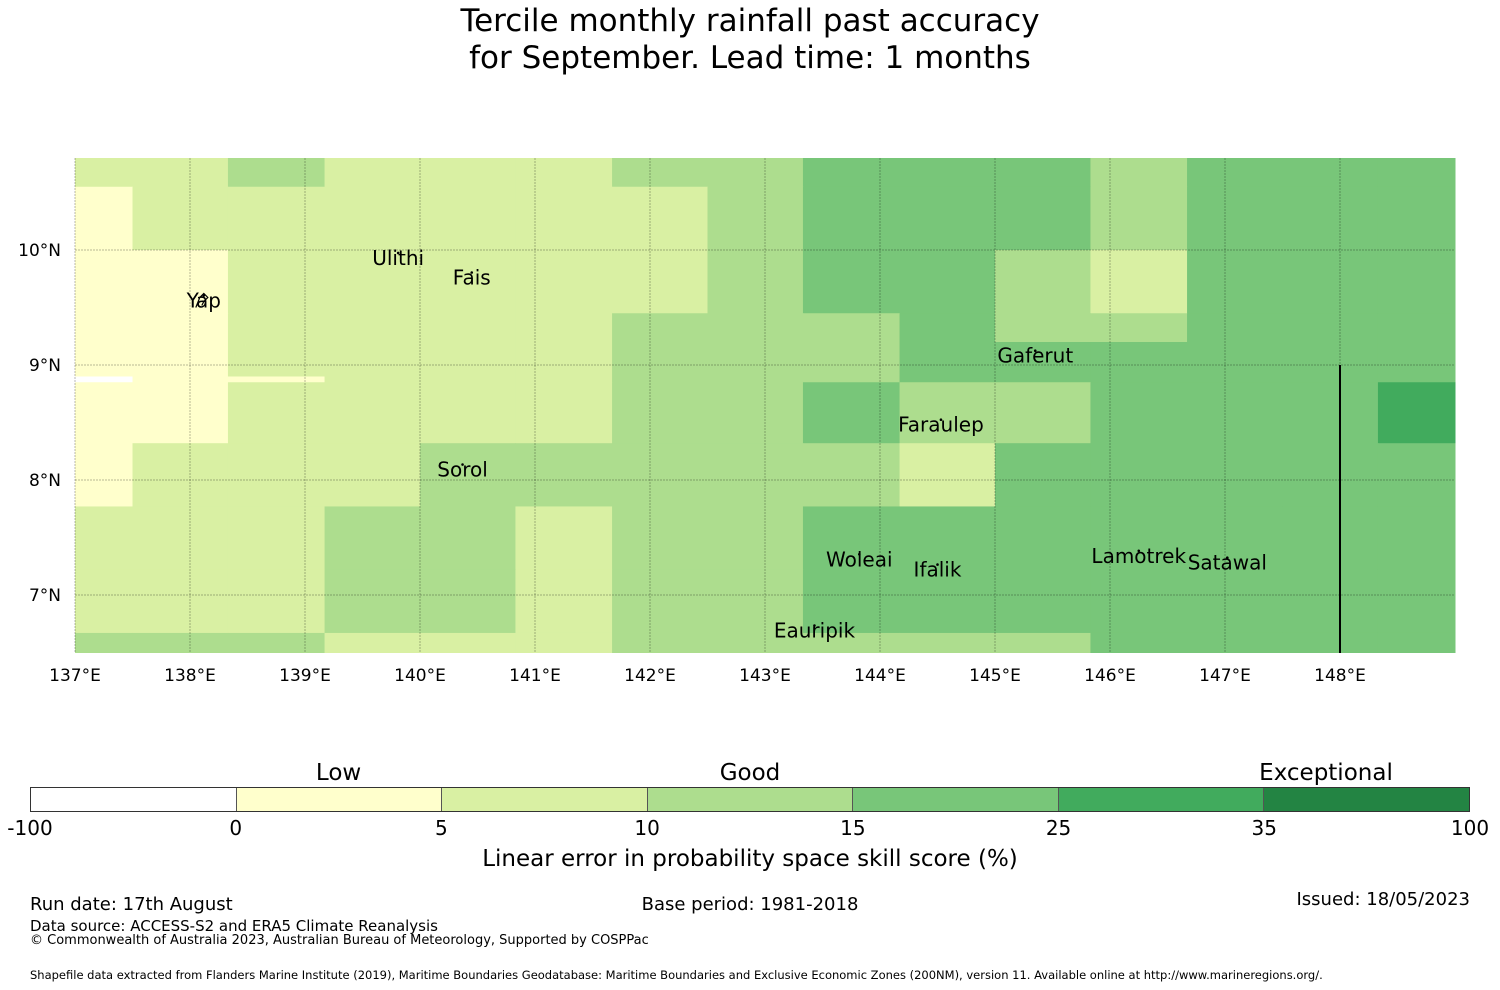  What do you see at coordinates (750, 58) in the screenshot?
I see `map-title-line2: for September. Lead time: 1 months` at bounding box center [750, 58].